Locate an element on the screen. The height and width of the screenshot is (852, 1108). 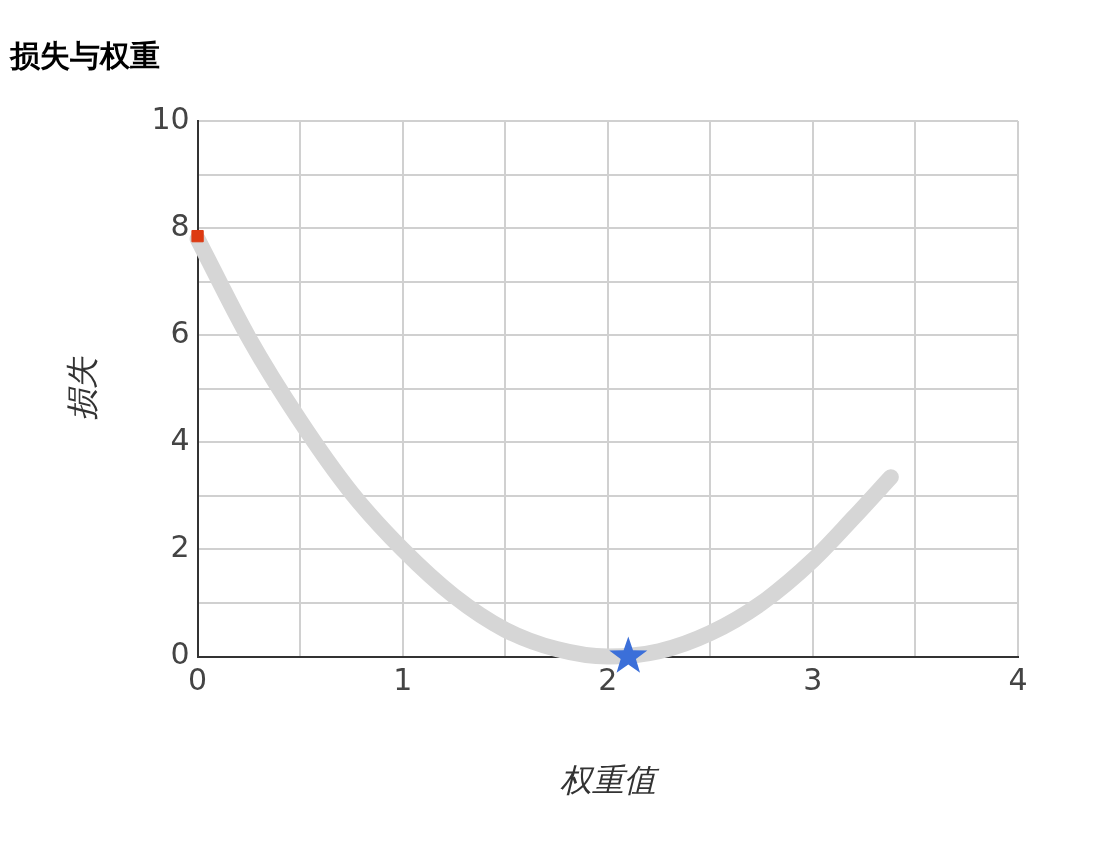
y-tick-label: 0 is located at coordinates (180, 654).